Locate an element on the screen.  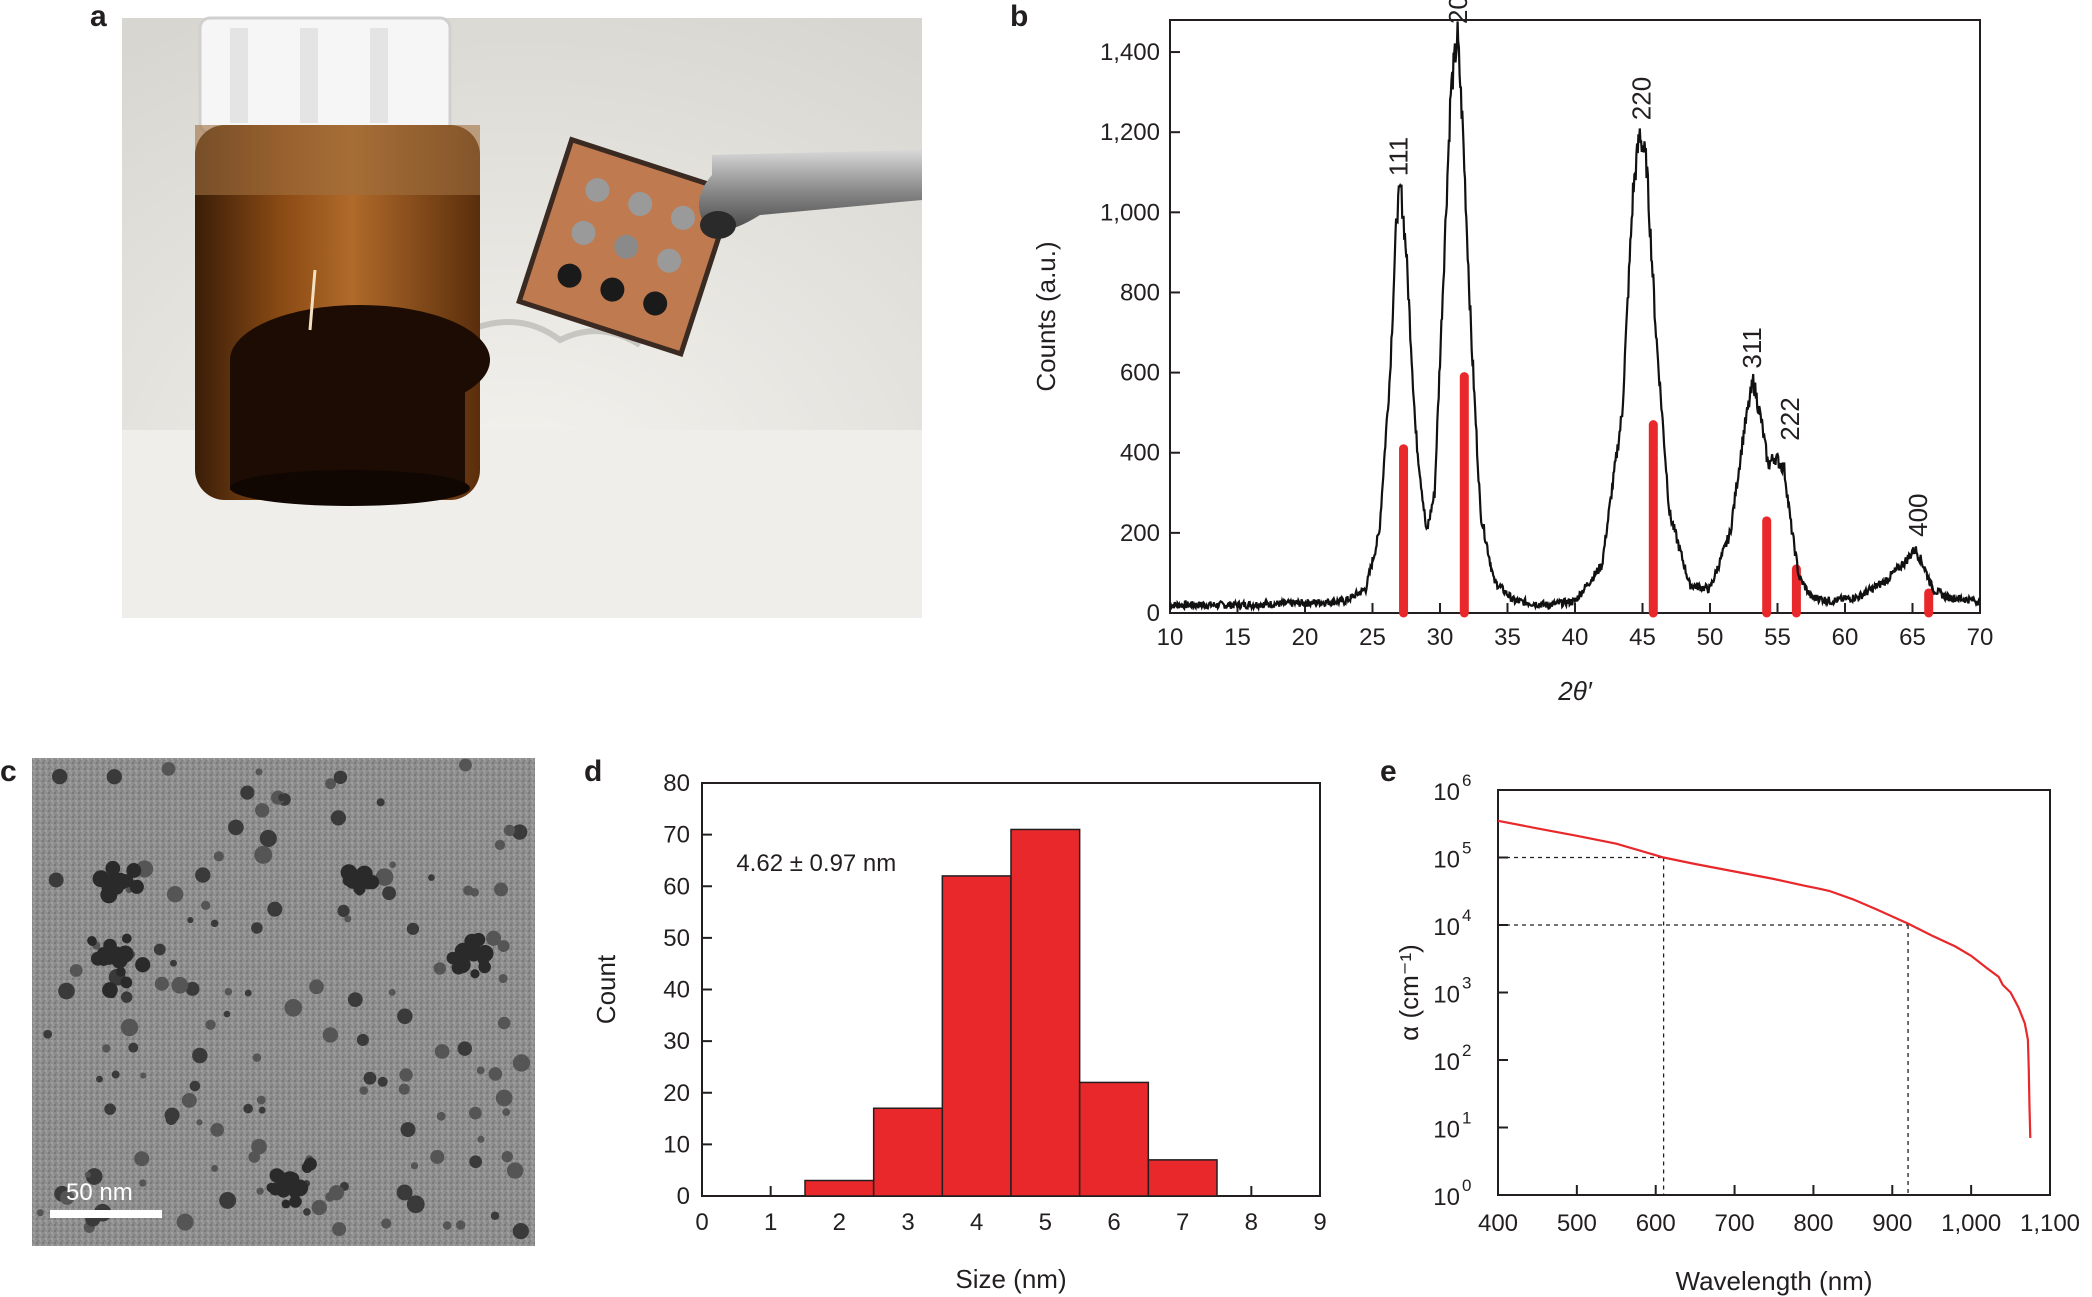
absorption-x-tick-label: 600 is located at coordinates (1656, 1223).